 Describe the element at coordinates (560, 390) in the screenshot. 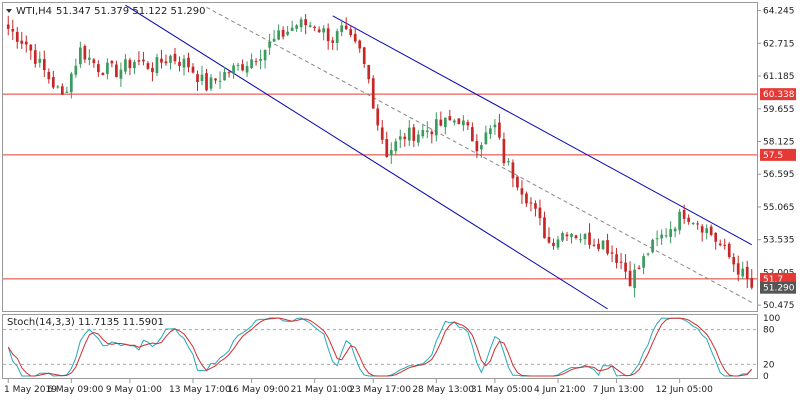

I see `time-tick-label: 4 Jun 21:00` at that location.